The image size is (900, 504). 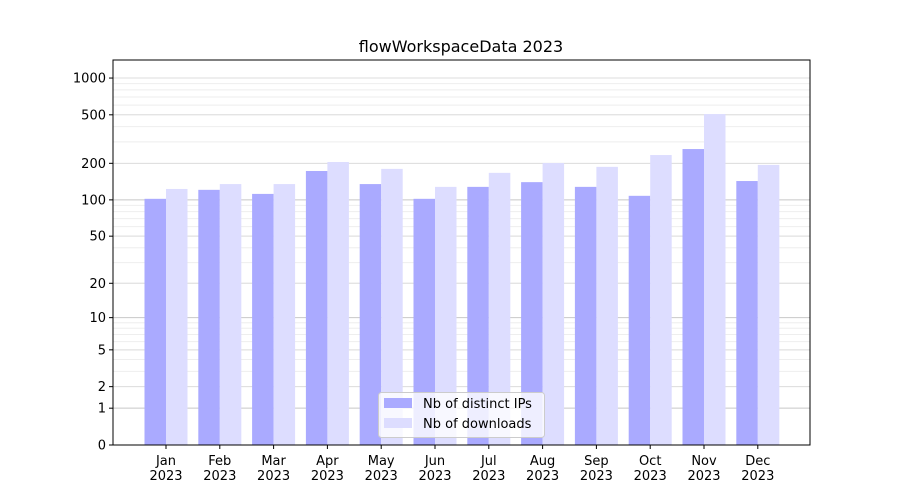 I want to click on x-tick-label: Jan 2023, so click(x=165, y=469).